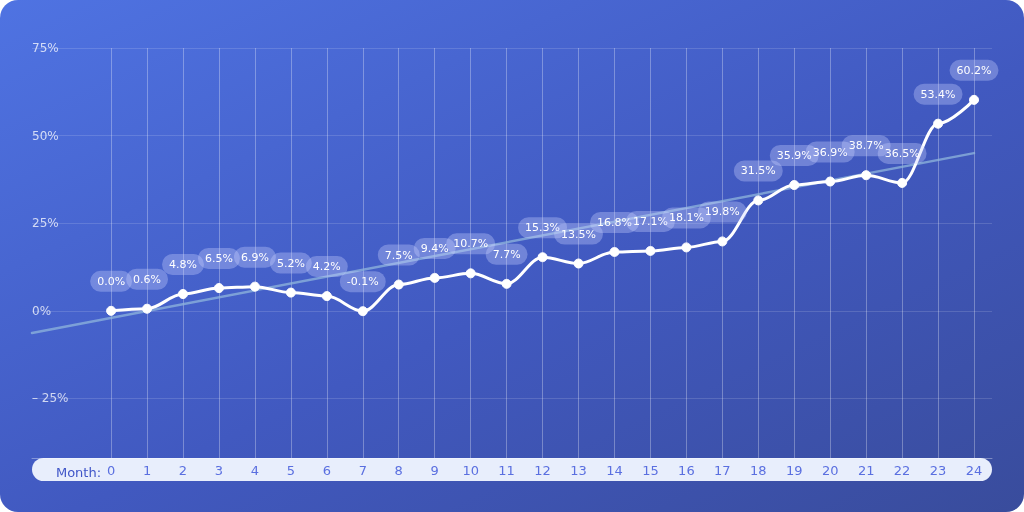 This screenshot has width=1024, height=512. Describe the element at coordinates (111, 470) in the screenshot. I see `x-tick-label: 0` at that location.